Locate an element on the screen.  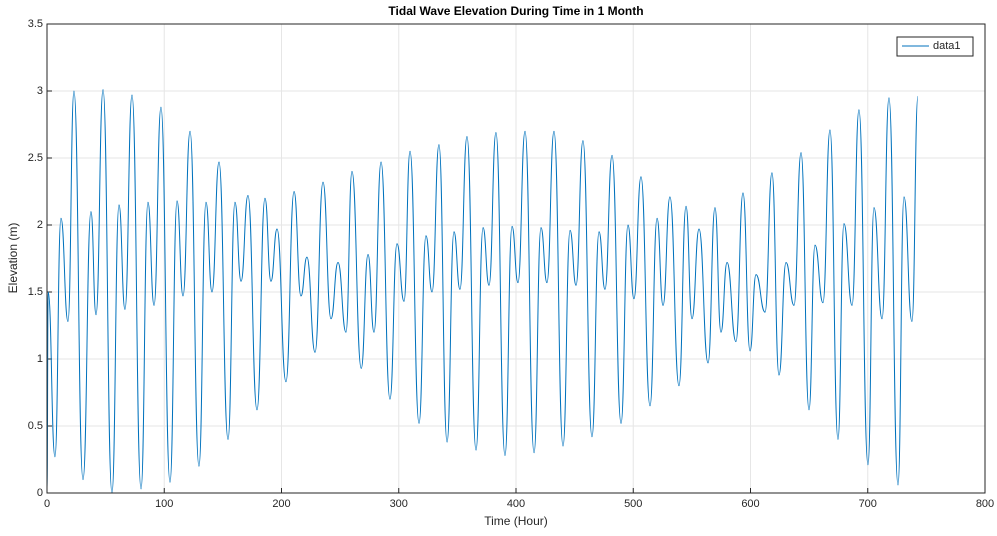
x-tick-label: 0 is located at coordinates (47, 504).